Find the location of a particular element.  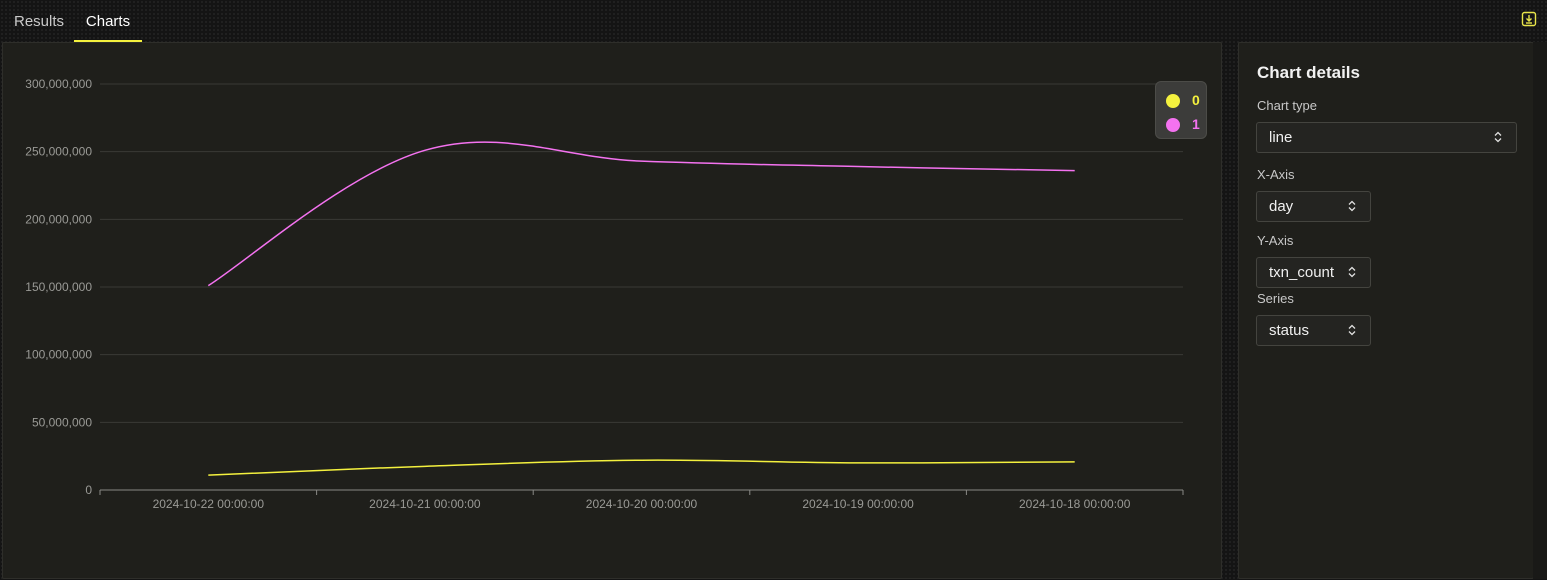

y-tick-label: 100,000,000 is located at coordinates (58, 355).